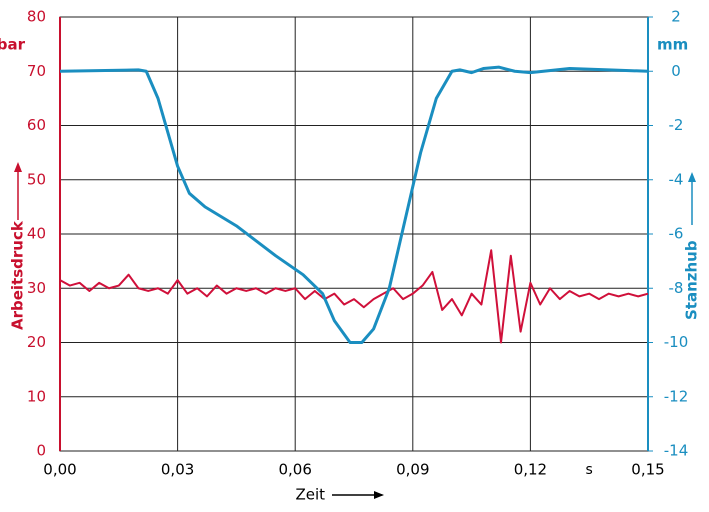 This screenshot has height=512, width=709. What do you see at coordinates (647, 470) in the screenshot?
I see `x-tick-label: 0,15` at bounding box center [647, 470].